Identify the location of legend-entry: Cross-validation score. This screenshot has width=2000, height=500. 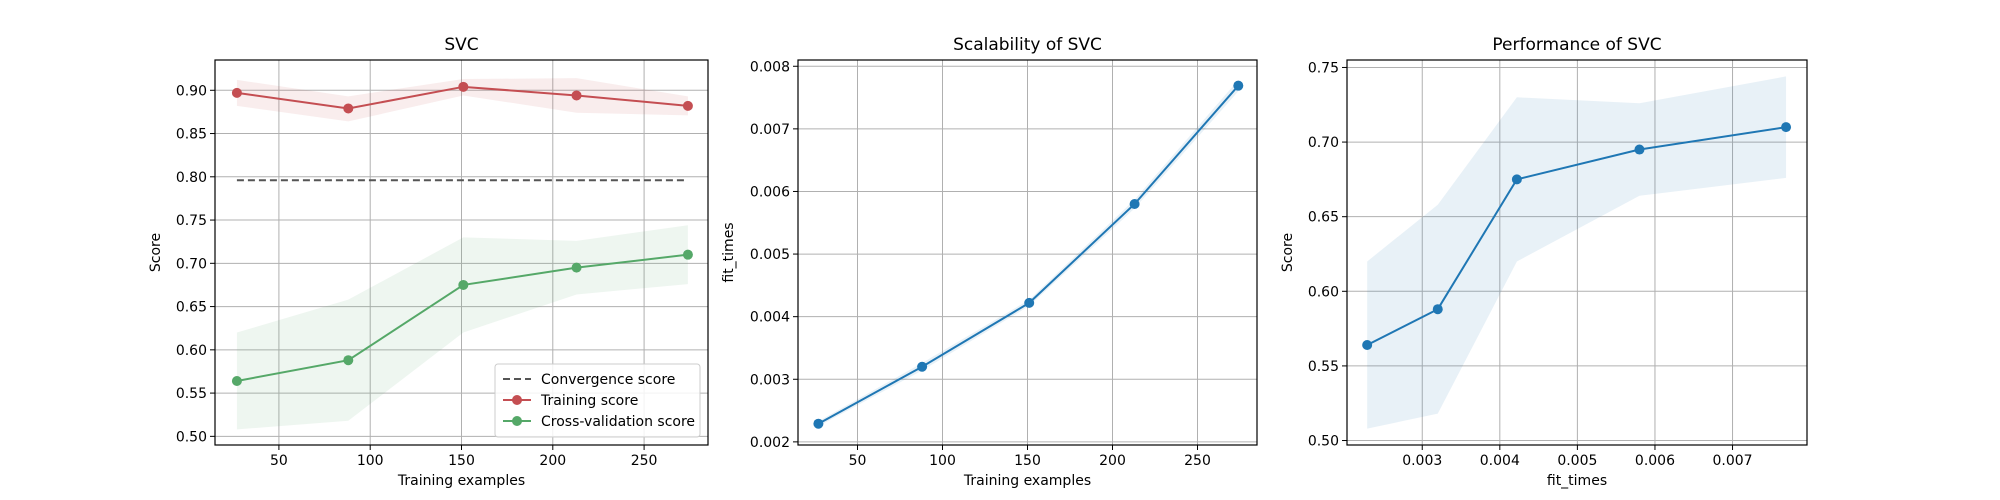
(618, 422).